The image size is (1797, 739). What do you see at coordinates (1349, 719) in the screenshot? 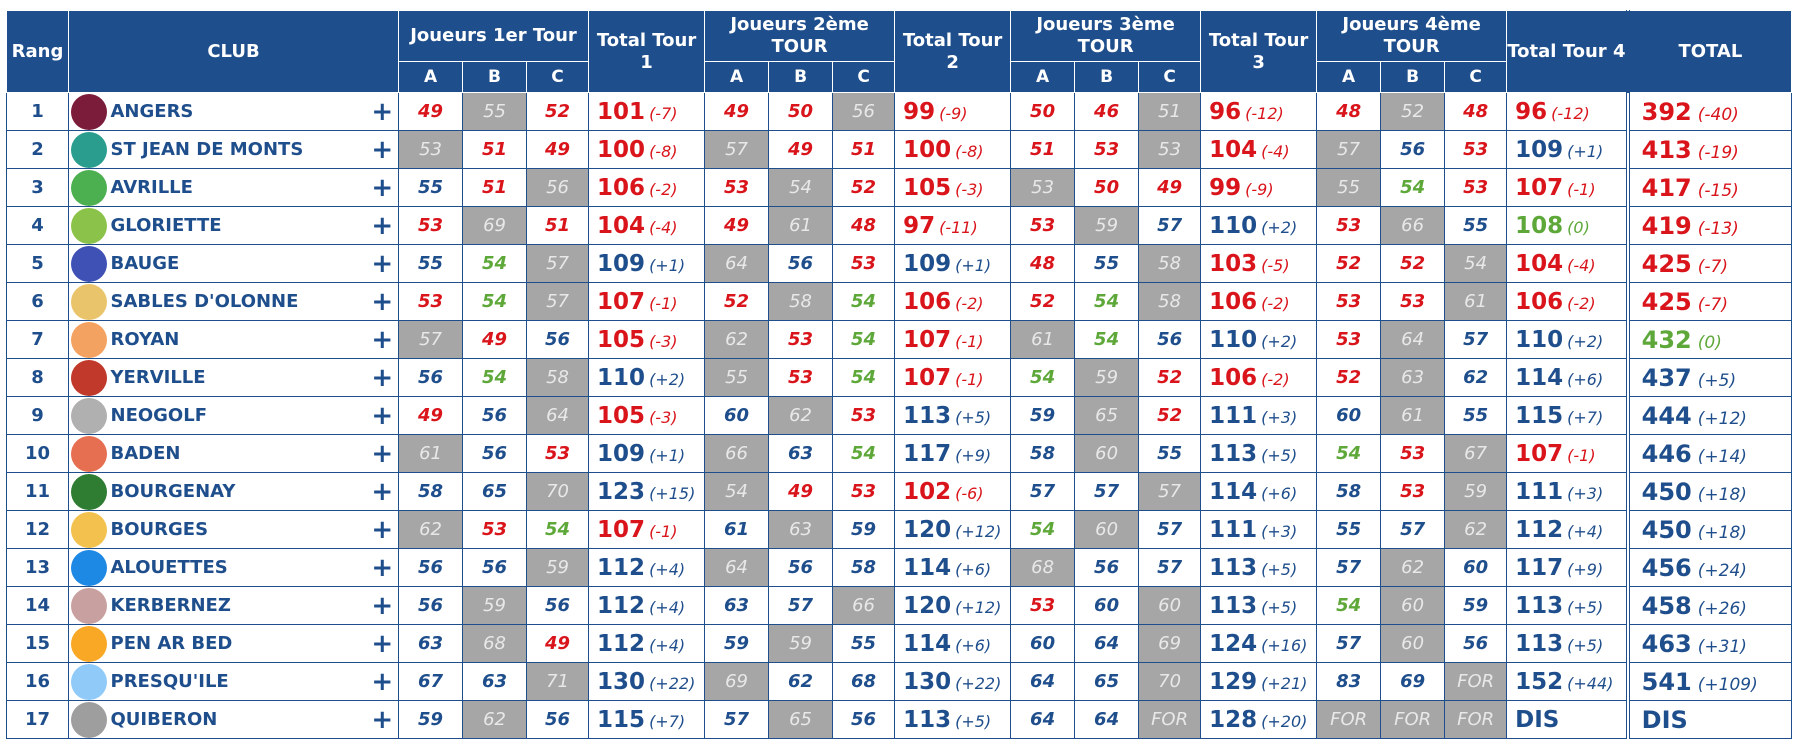
I see `score-cell: FOR` at bounding box center [1349, 719].